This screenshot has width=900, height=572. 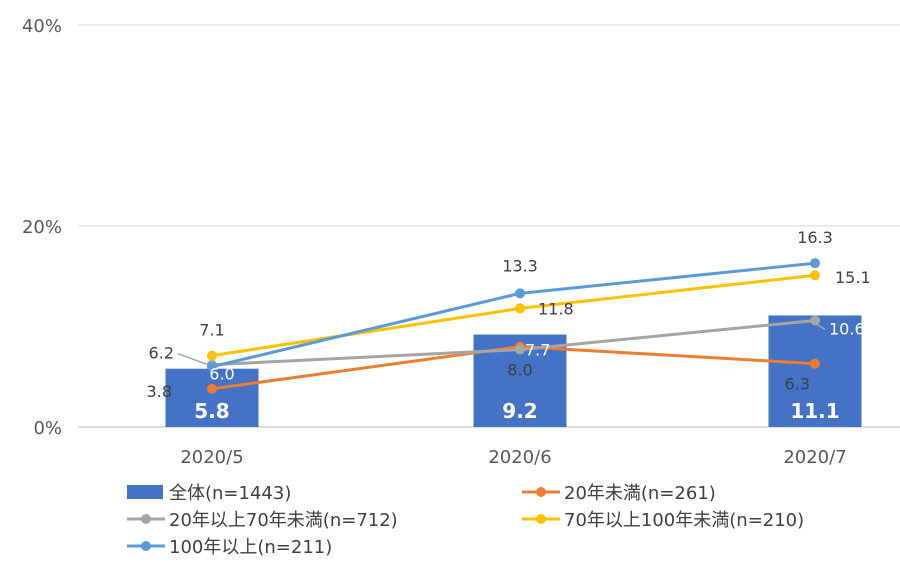 What do you see at coordinates (847, 328) in the screenshot?
I see `point-value-label: 10.6` at bounding box center [847, 328].